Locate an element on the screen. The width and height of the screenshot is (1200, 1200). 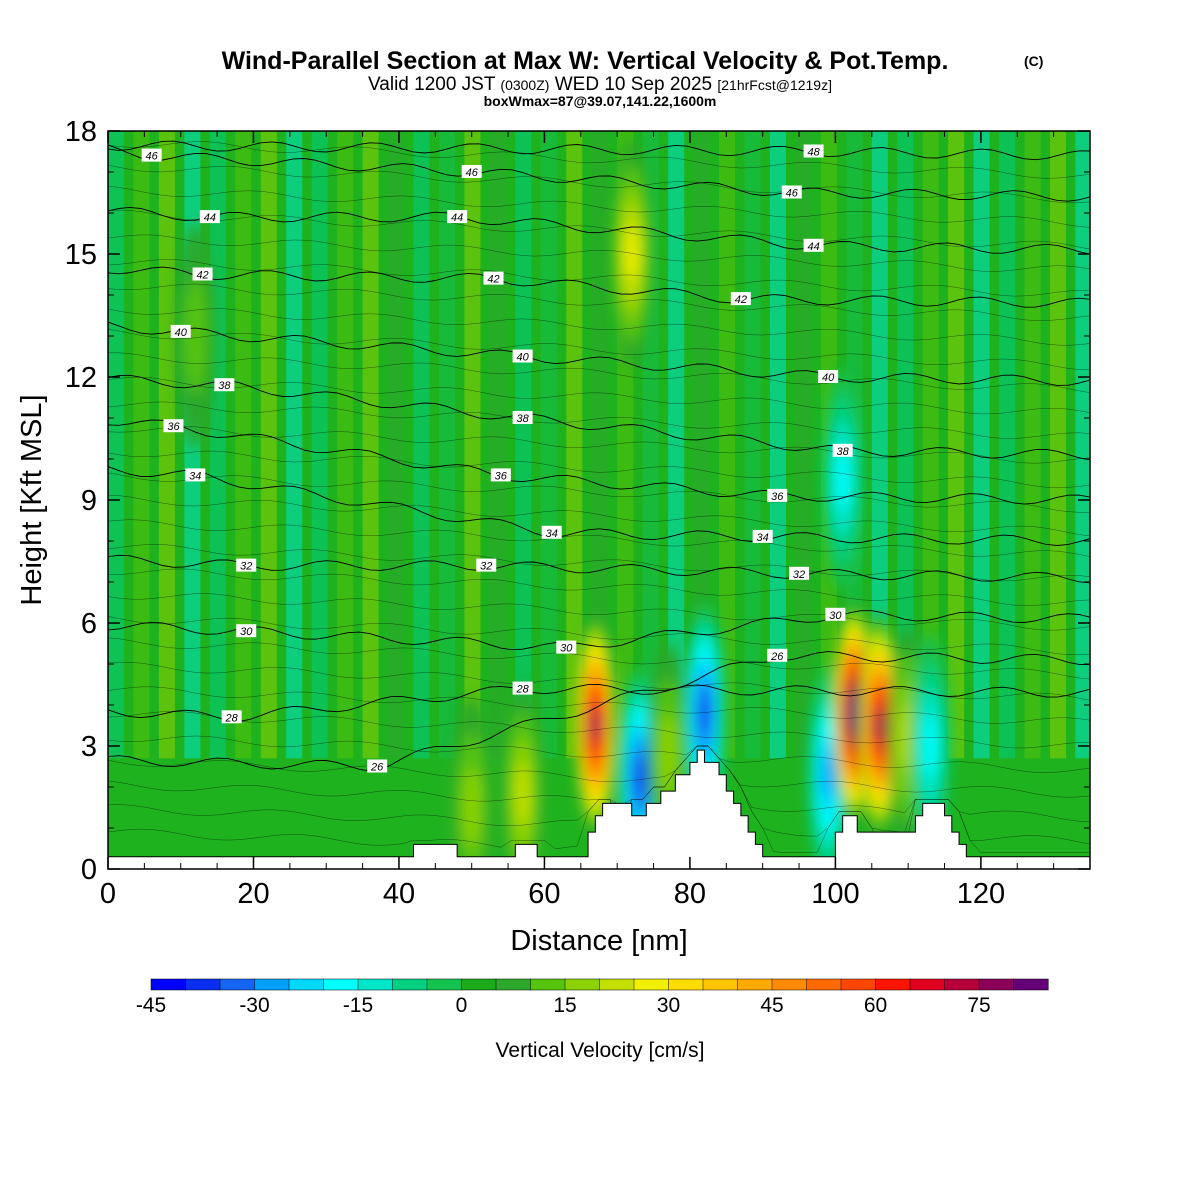
contour-label-text: 32 is located at coordinates (486, 567).